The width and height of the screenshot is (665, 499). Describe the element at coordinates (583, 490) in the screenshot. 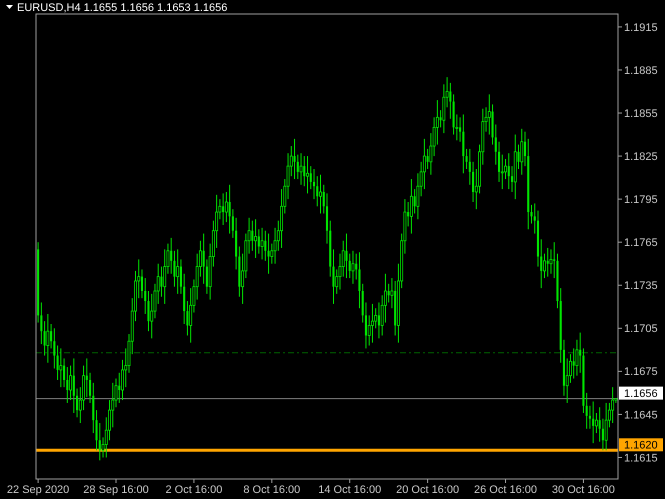

I see `x-tick-label: 30 Oct 16:00` at that location.